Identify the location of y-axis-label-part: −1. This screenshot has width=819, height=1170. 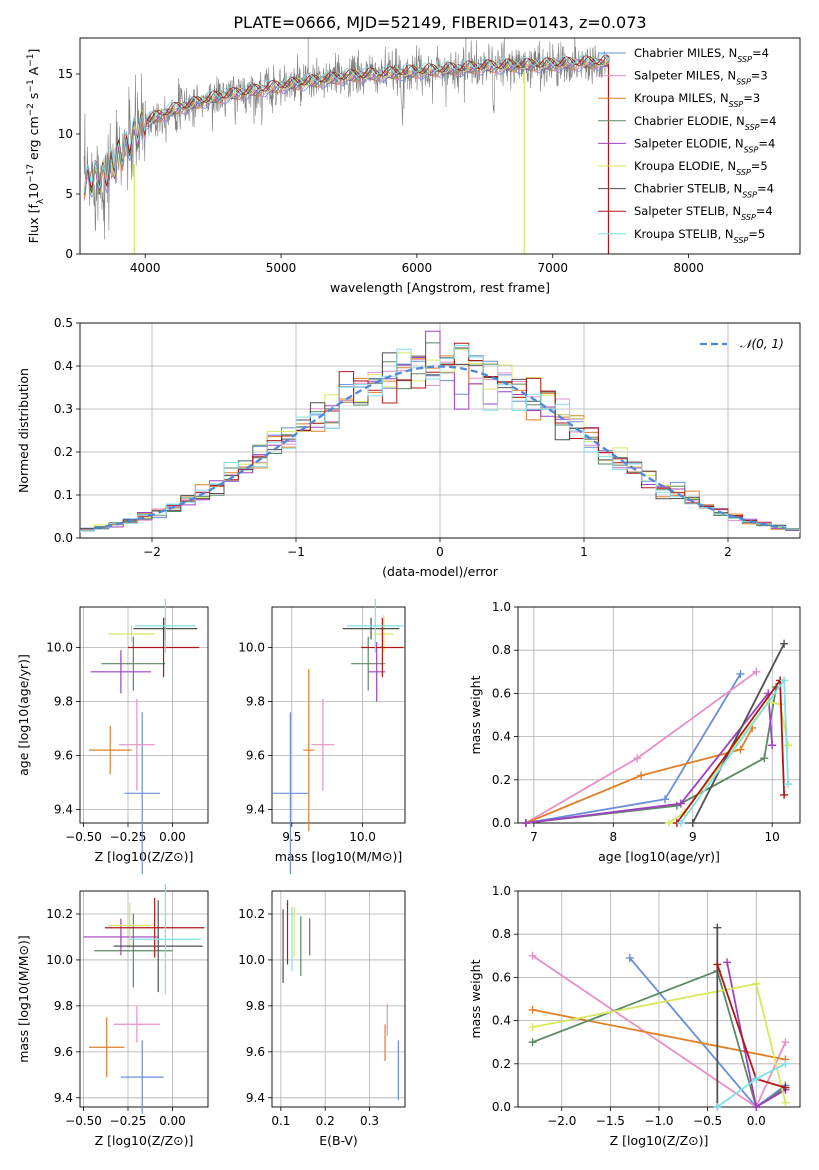
(31, 85).